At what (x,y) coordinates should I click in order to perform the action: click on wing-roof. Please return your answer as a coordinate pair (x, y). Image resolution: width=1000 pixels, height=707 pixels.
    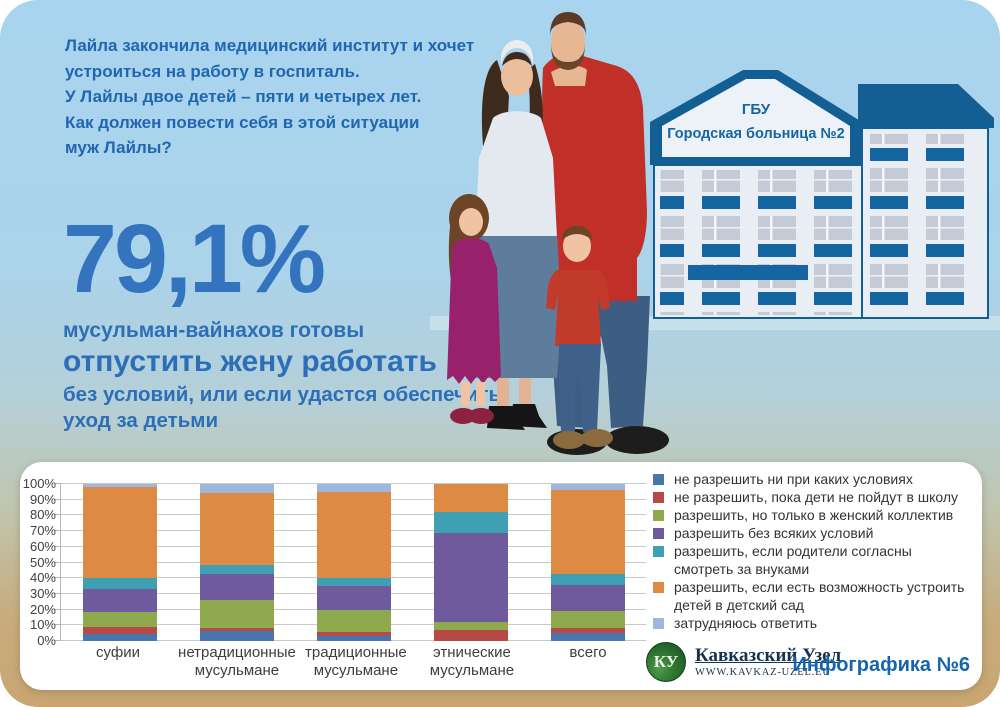
    Looking at the image, I should click on (926, 106).